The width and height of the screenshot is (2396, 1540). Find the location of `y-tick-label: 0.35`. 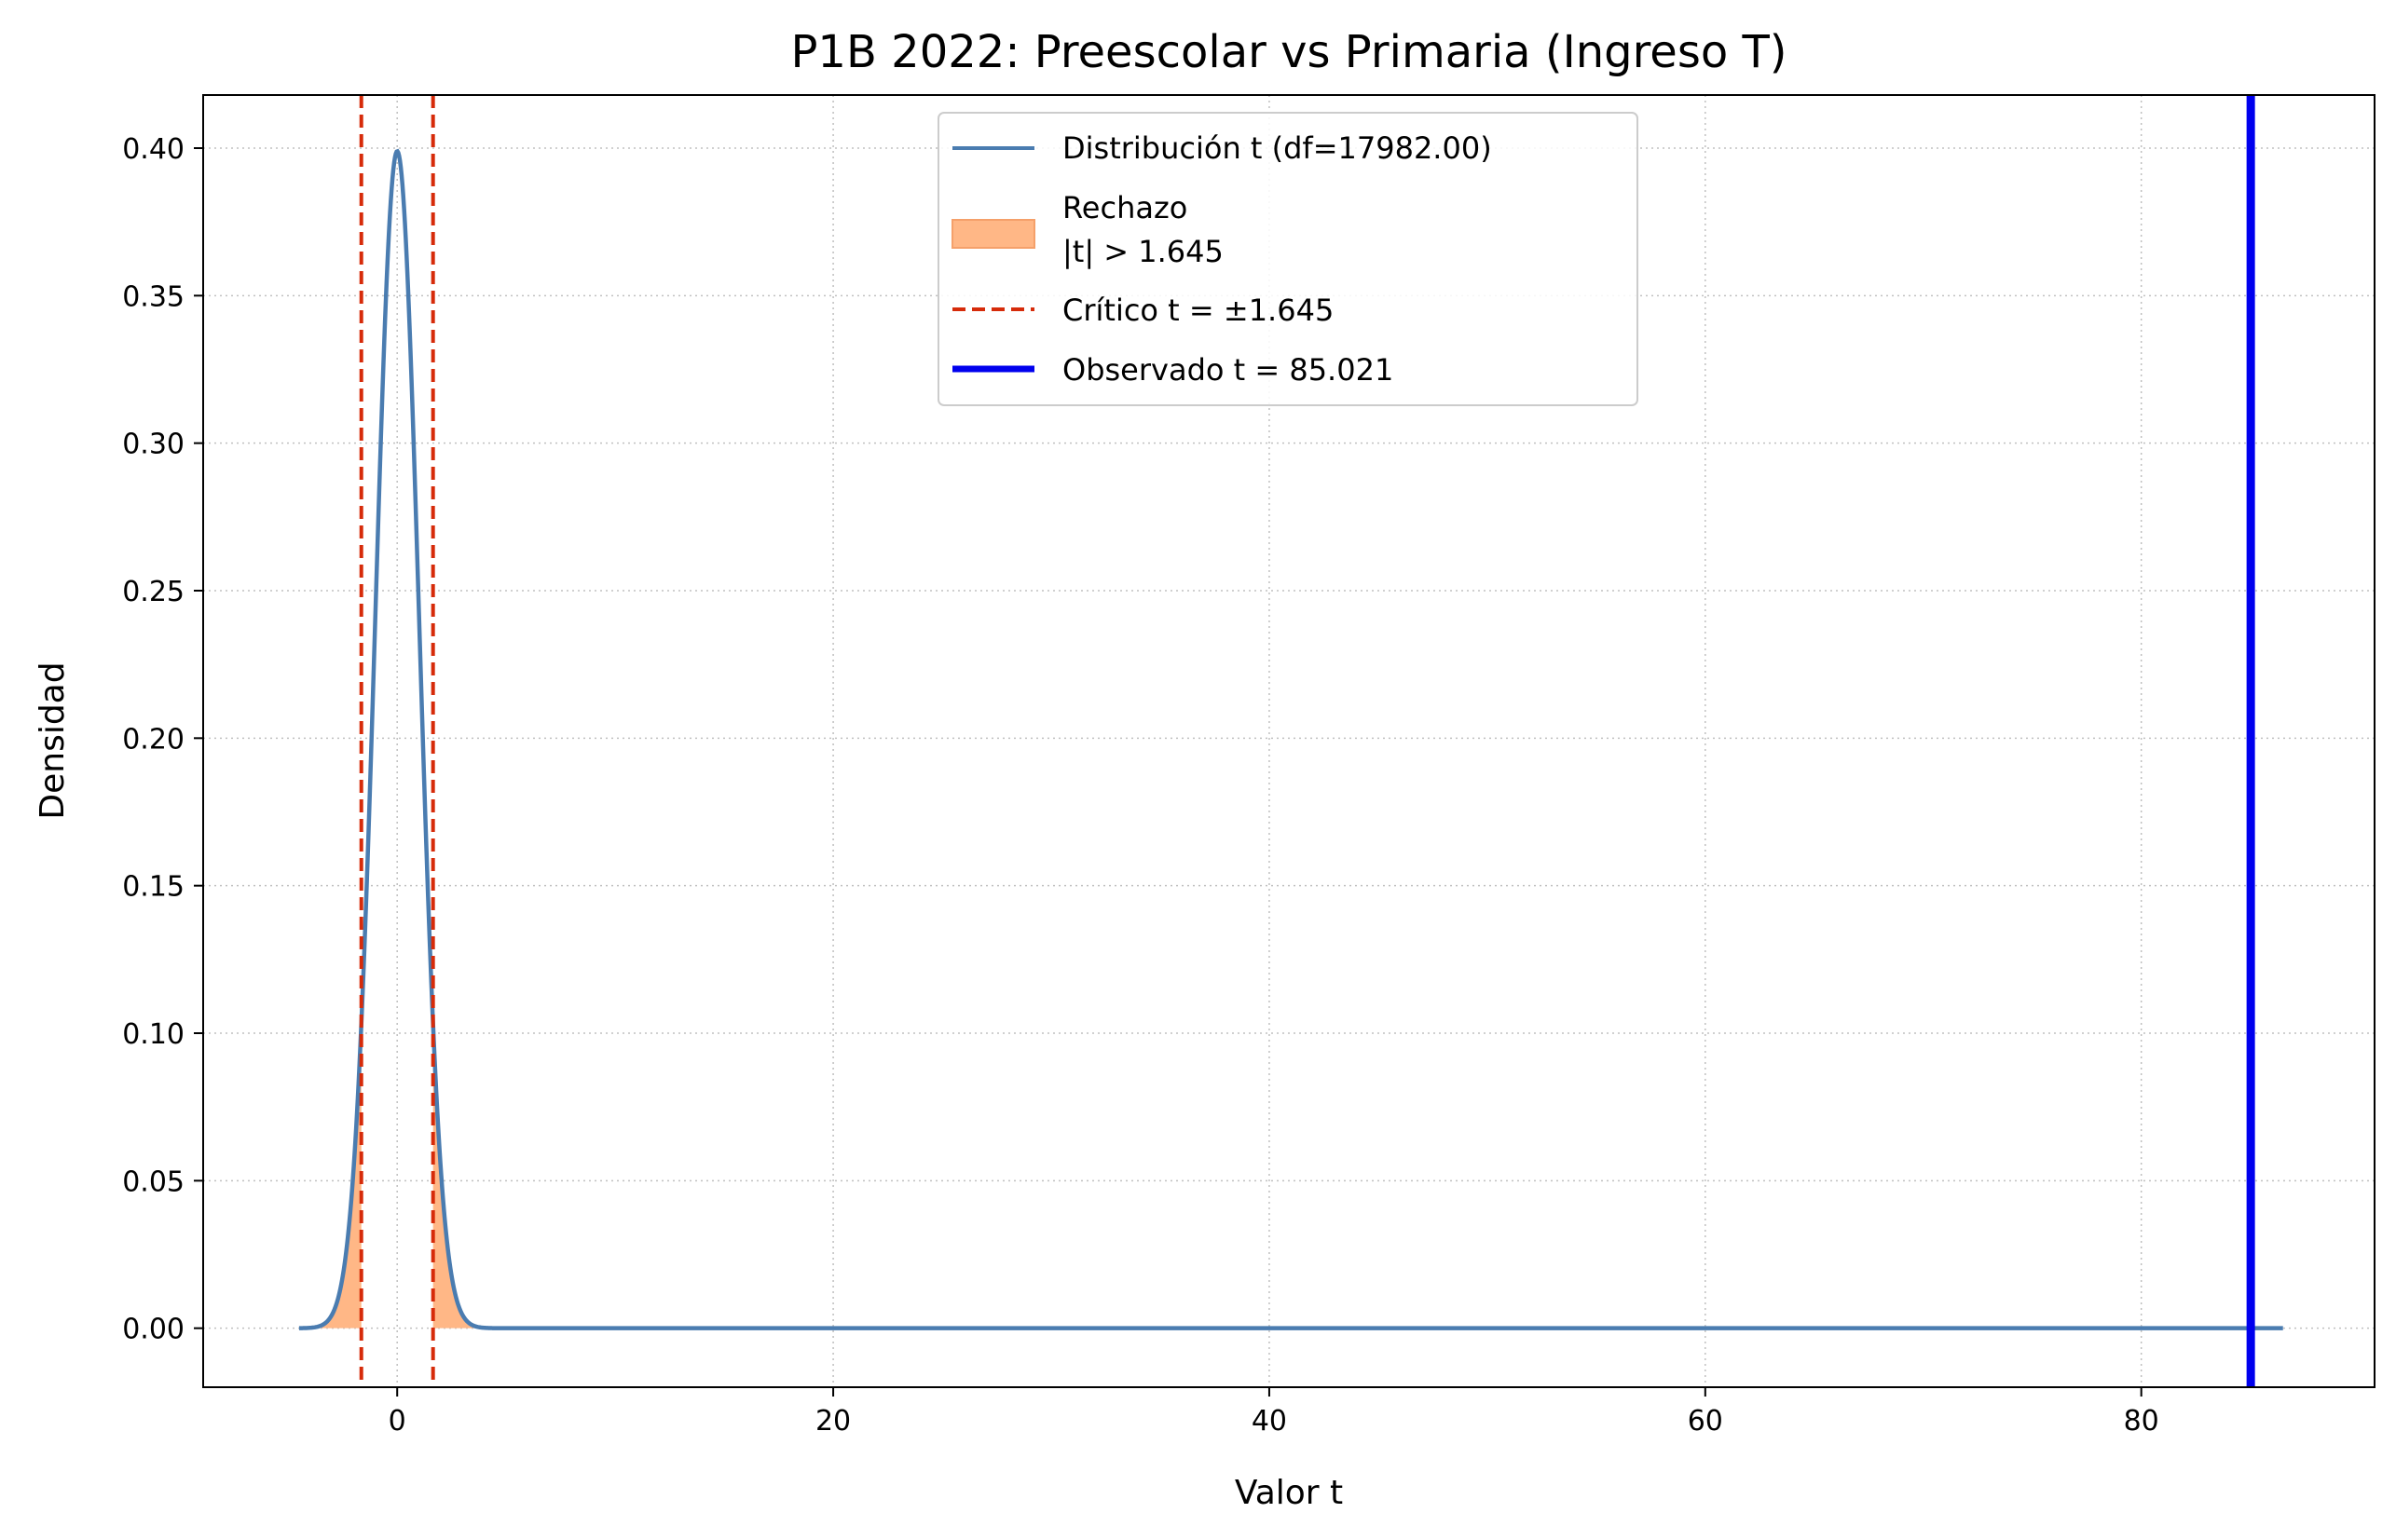

y-tick-label: 0.35 is located at coordinates (154, 296).